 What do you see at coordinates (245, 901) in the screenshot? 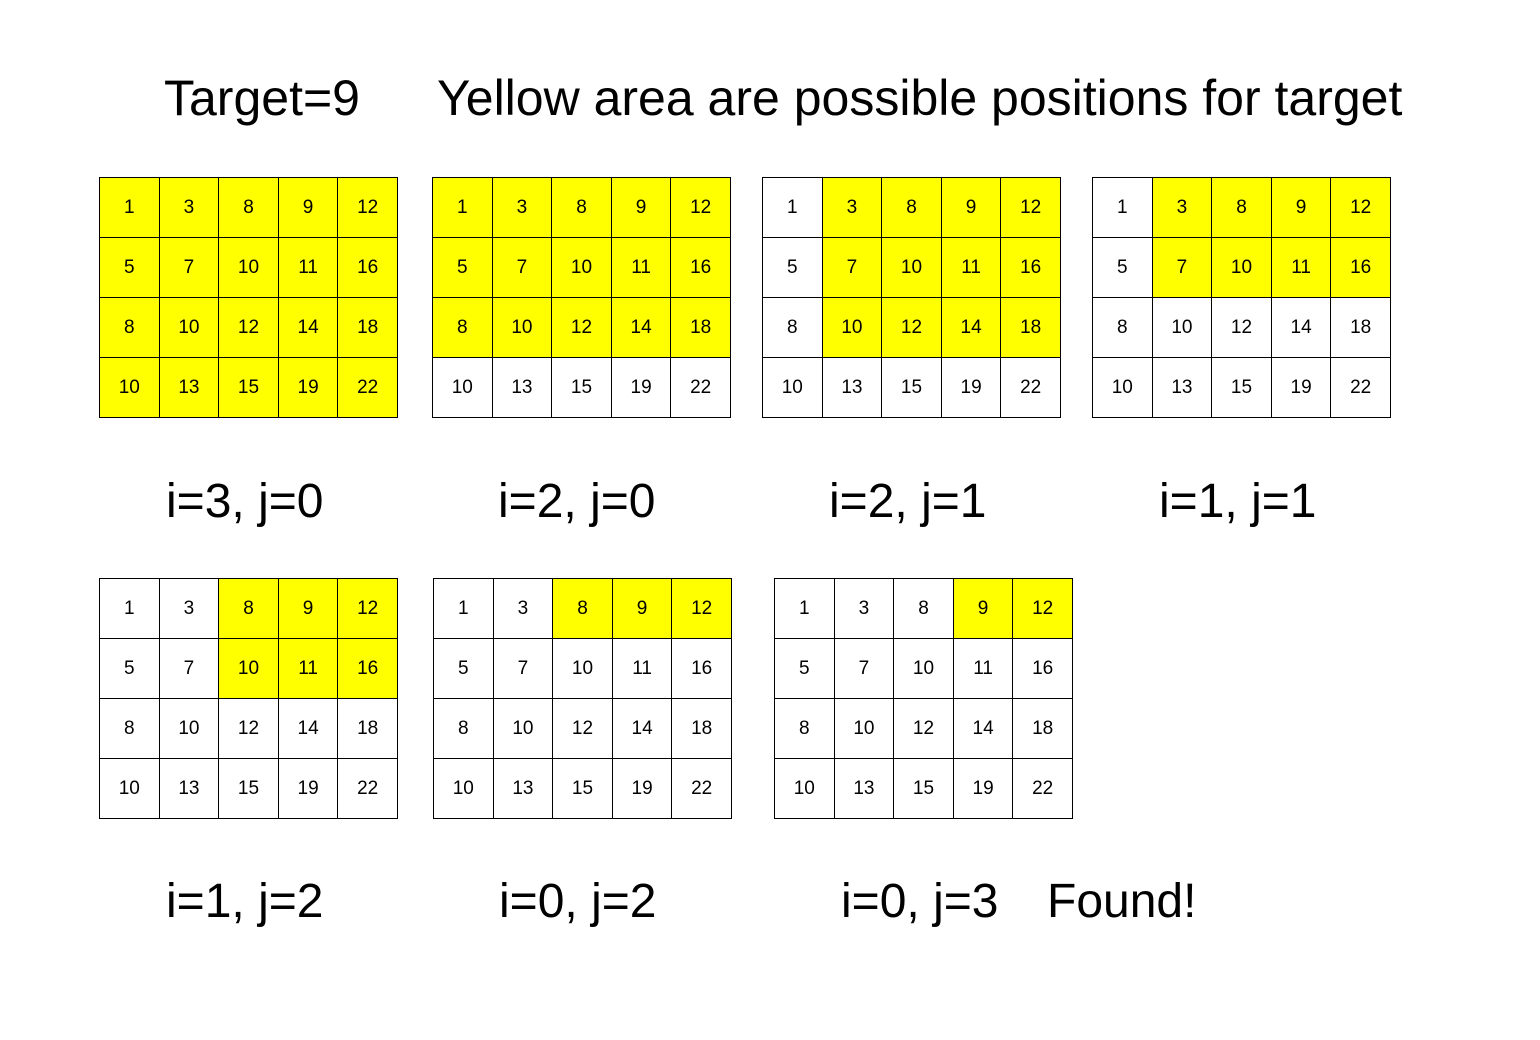
I see `step-caption: i=1, j=2` at bounding box center [245, 901].